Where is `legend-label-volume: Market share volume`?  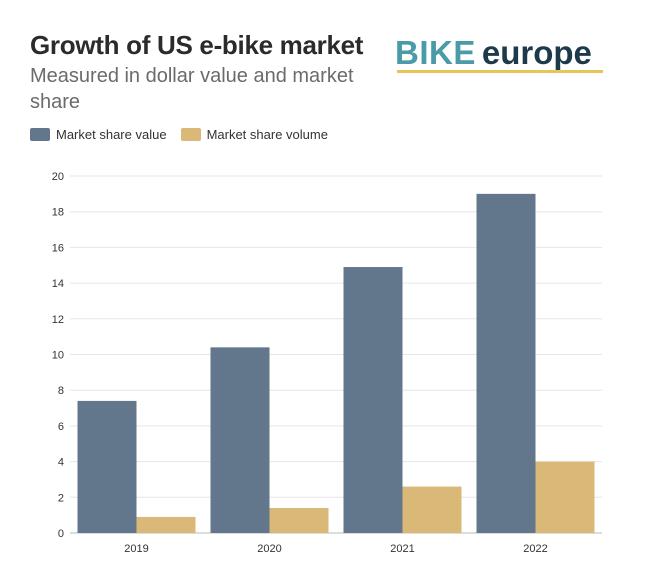
legend-label-volume: Market share volume is located at coordinates (267, 134).